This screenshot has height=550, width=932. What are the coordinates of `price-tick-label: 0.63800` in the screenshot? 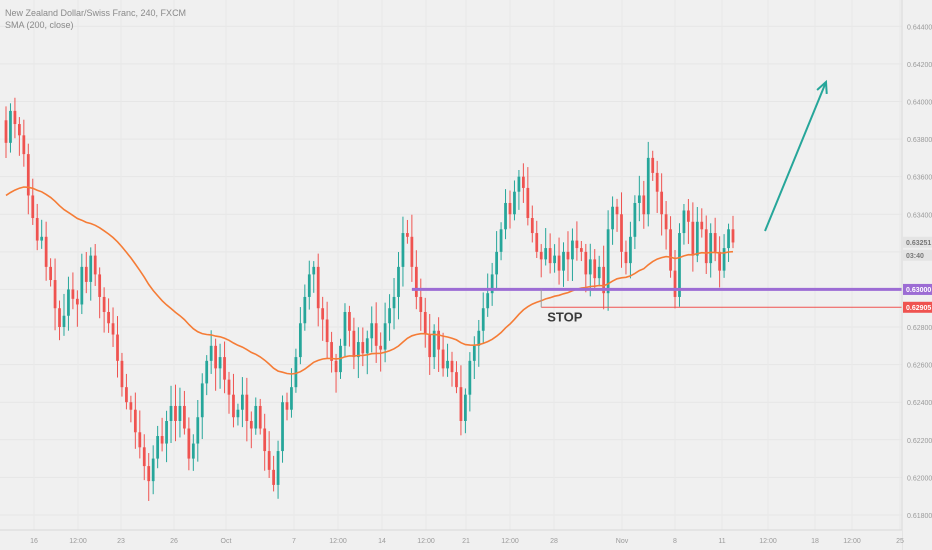 It's located at (919, 140).